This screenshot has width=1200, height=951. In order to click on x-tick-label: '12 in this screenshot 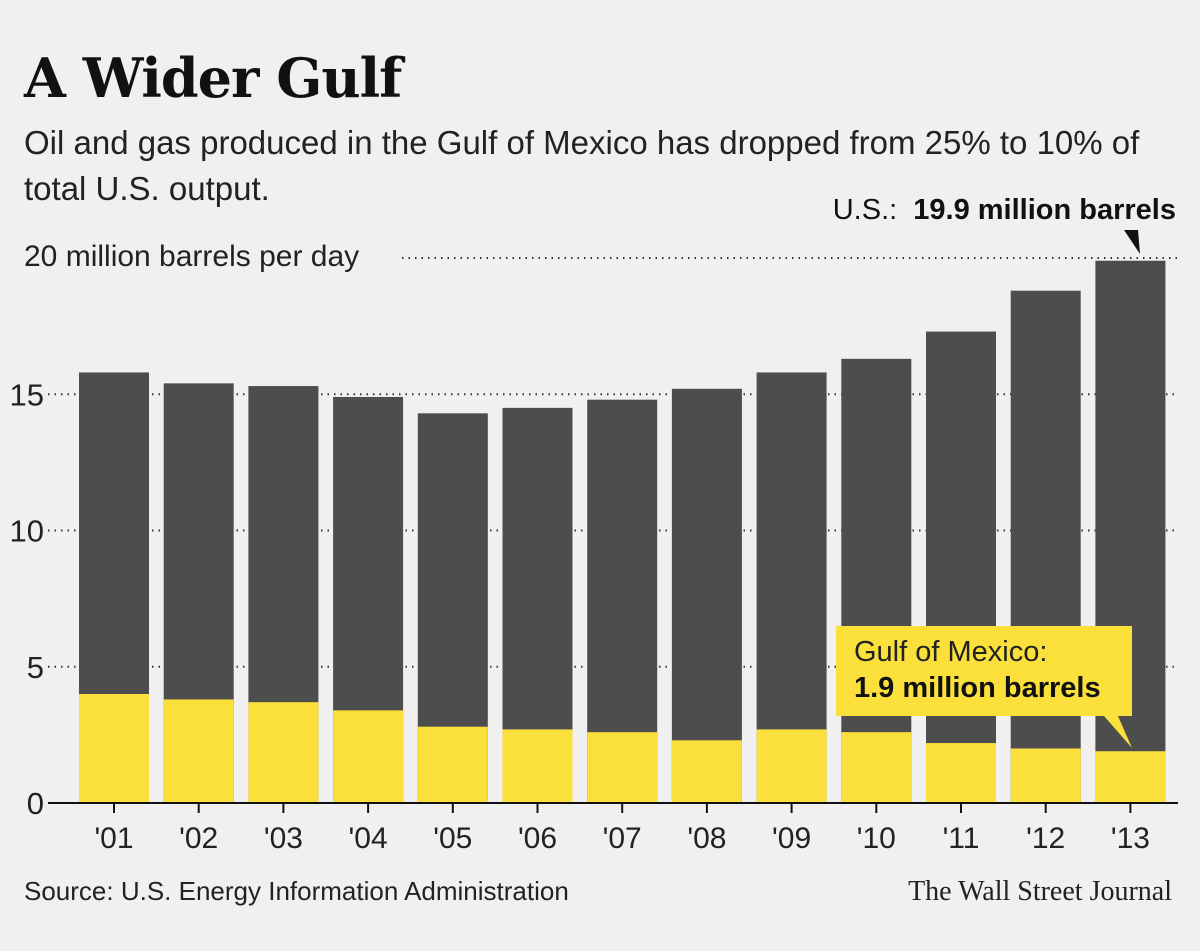, I will do `click(1045, 838)`.